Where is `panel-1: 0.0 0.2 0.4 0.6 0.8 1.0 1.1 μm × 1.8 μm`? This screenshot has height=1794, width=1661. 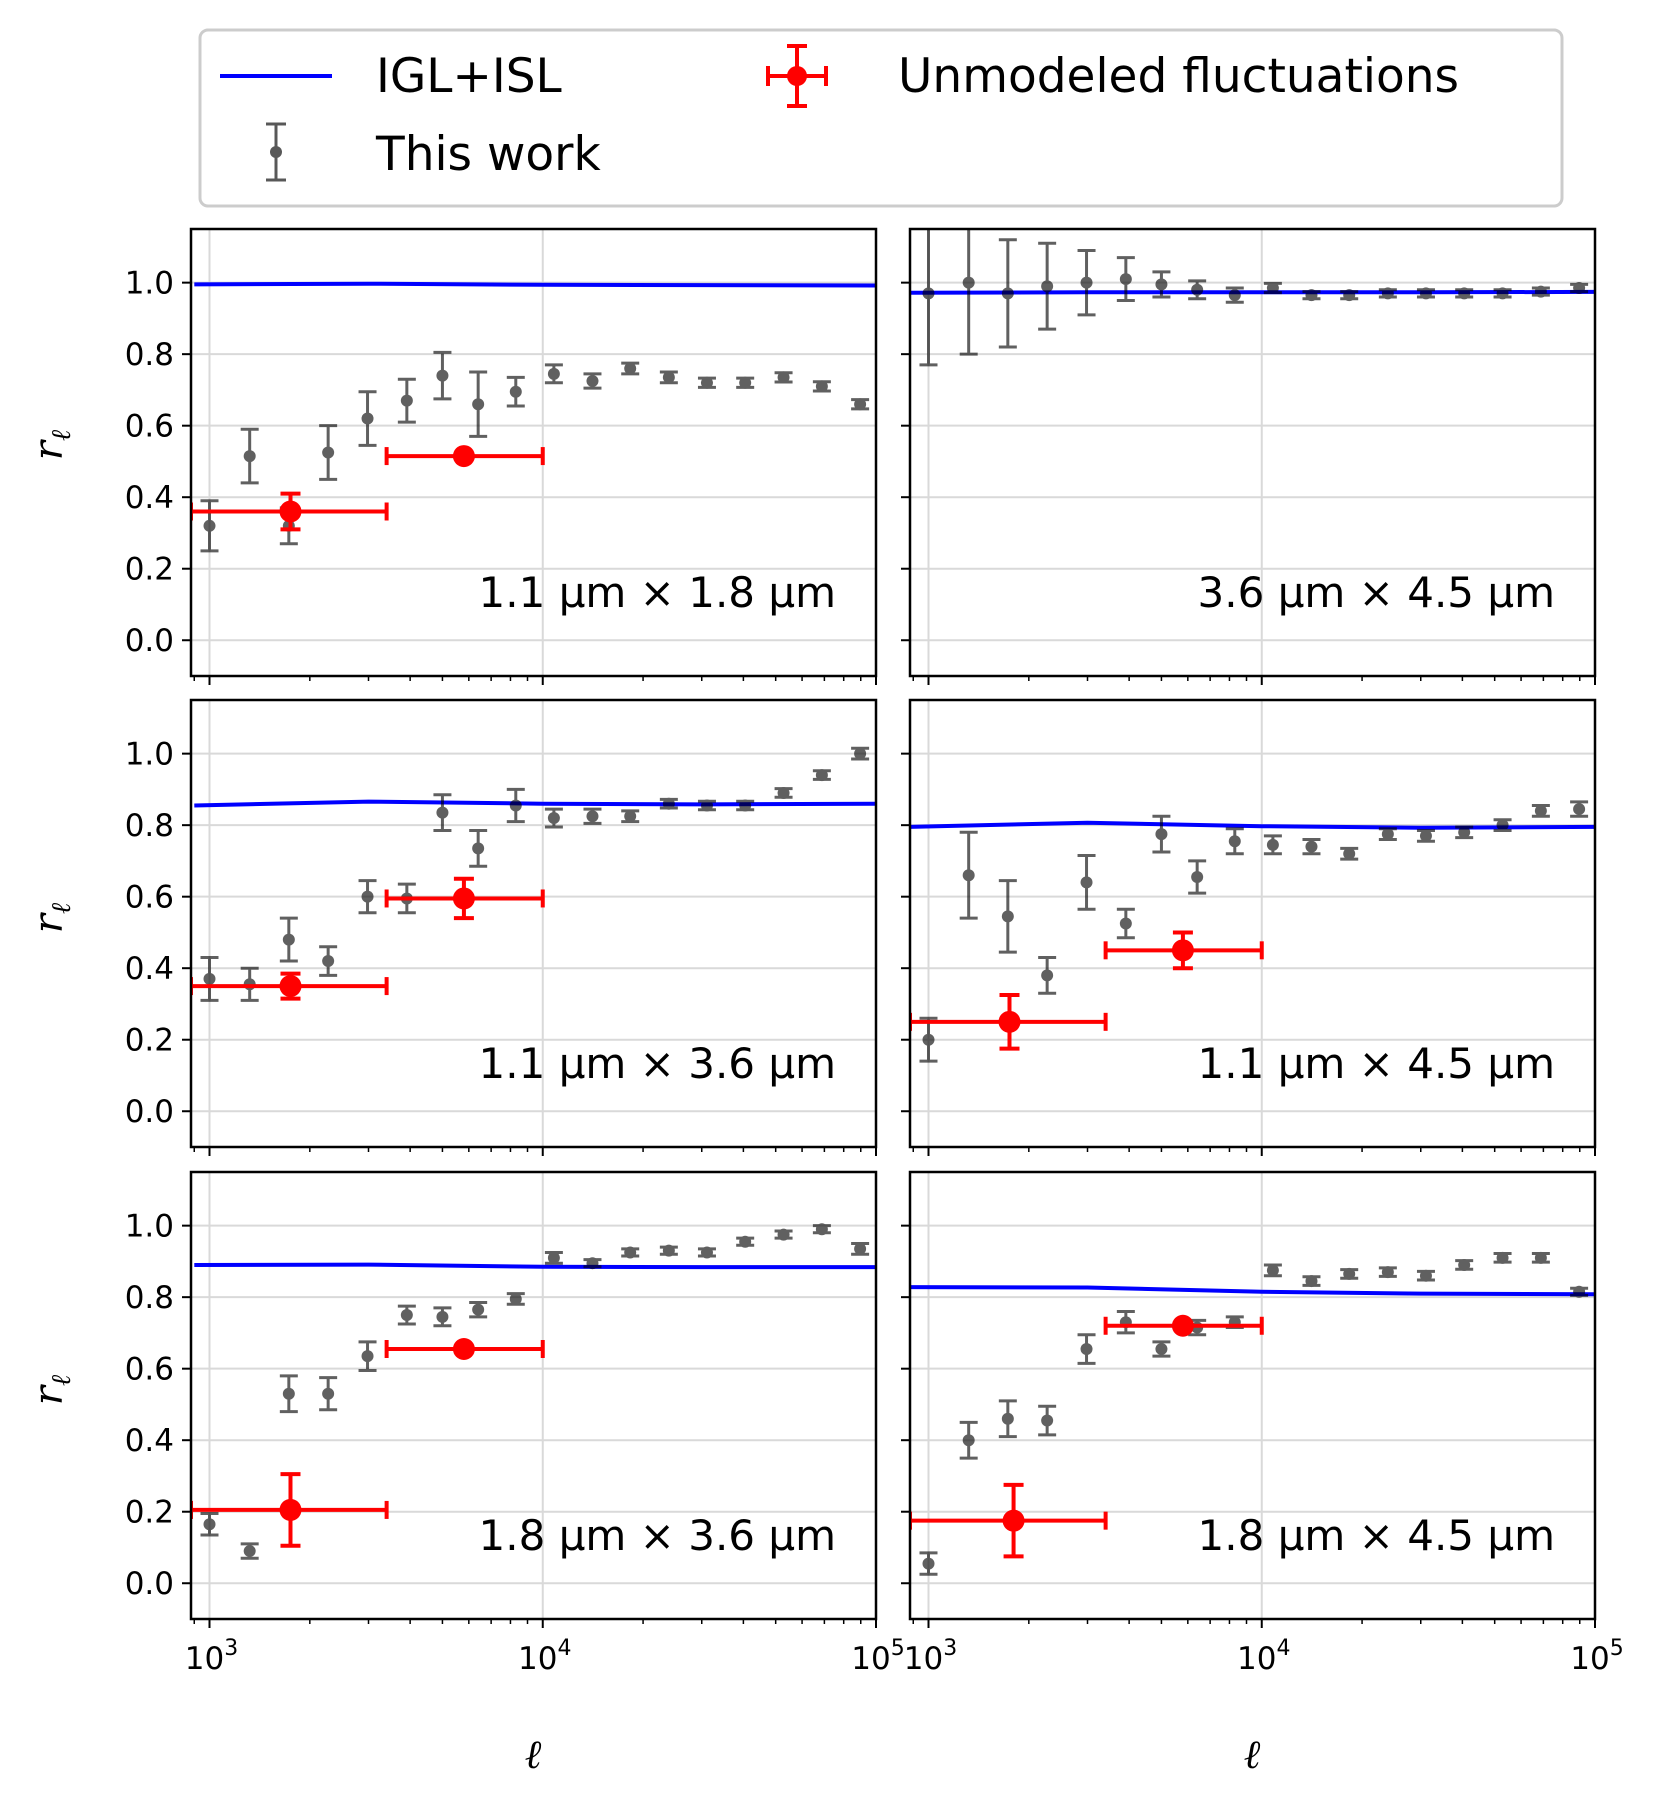 panel-1: 0.0 0.2 0.4 0.6 0.8 1.0 1.1 μm × 1.8 μm is located at coordinates (501, 456).